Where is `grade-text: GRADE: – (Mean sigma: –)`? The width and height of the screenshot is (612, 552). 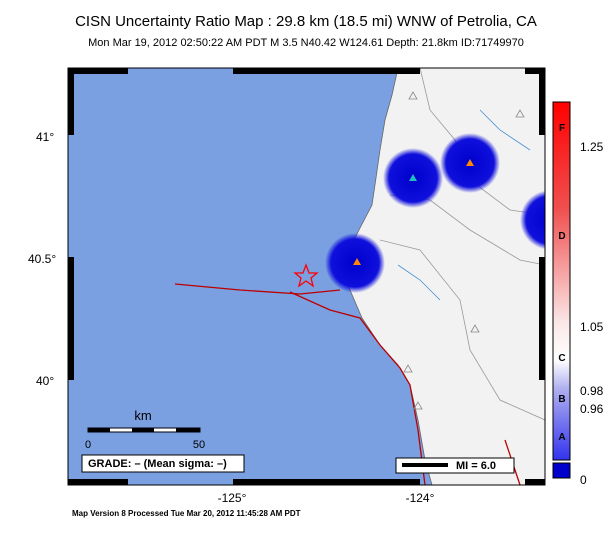 grade-text: GRADE: – (Mean sigma: –) is located at coordinates (157, 464).